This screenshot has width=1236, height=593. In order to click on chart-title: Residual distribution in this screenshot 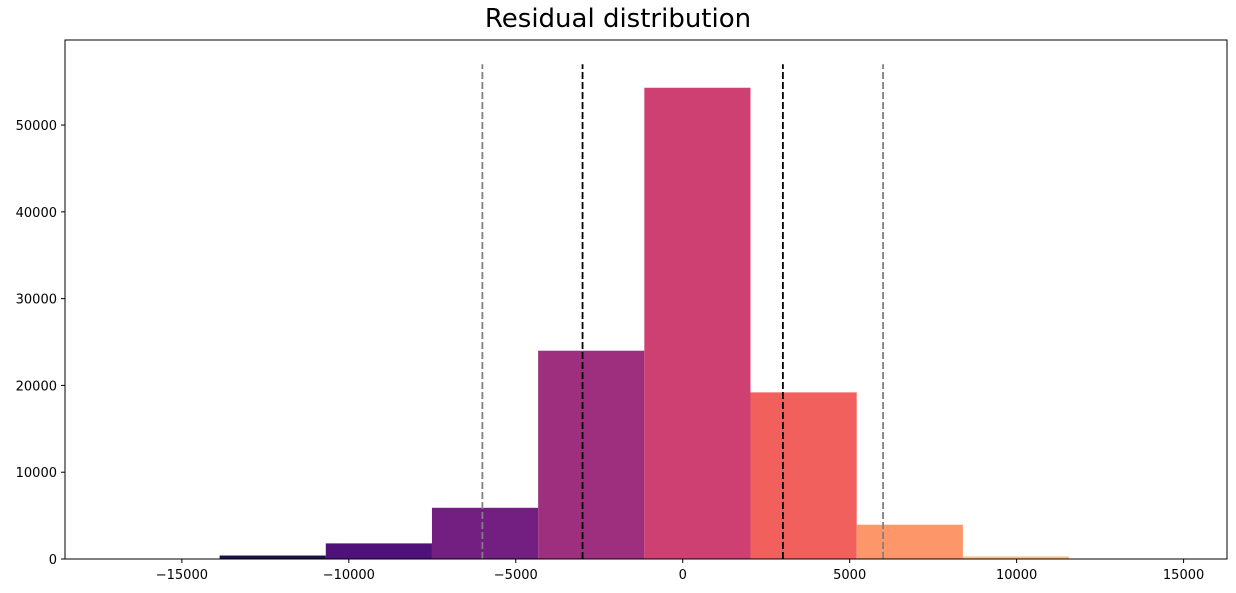, I will do `click(618, 19)`.